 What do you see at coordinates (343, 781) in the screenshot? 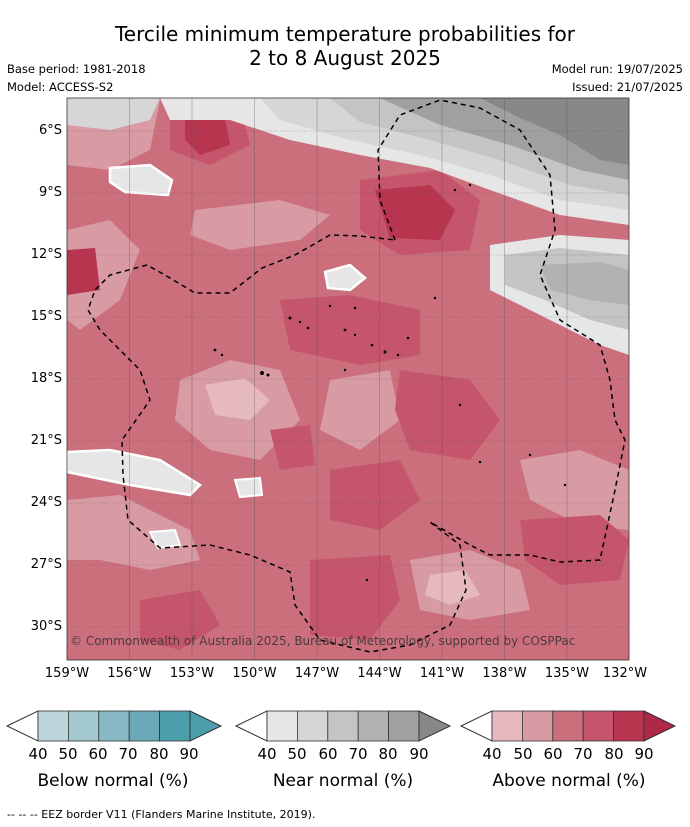
I see `colorbar-title-near: Near normal (%)` at bounding box center [343, 781].